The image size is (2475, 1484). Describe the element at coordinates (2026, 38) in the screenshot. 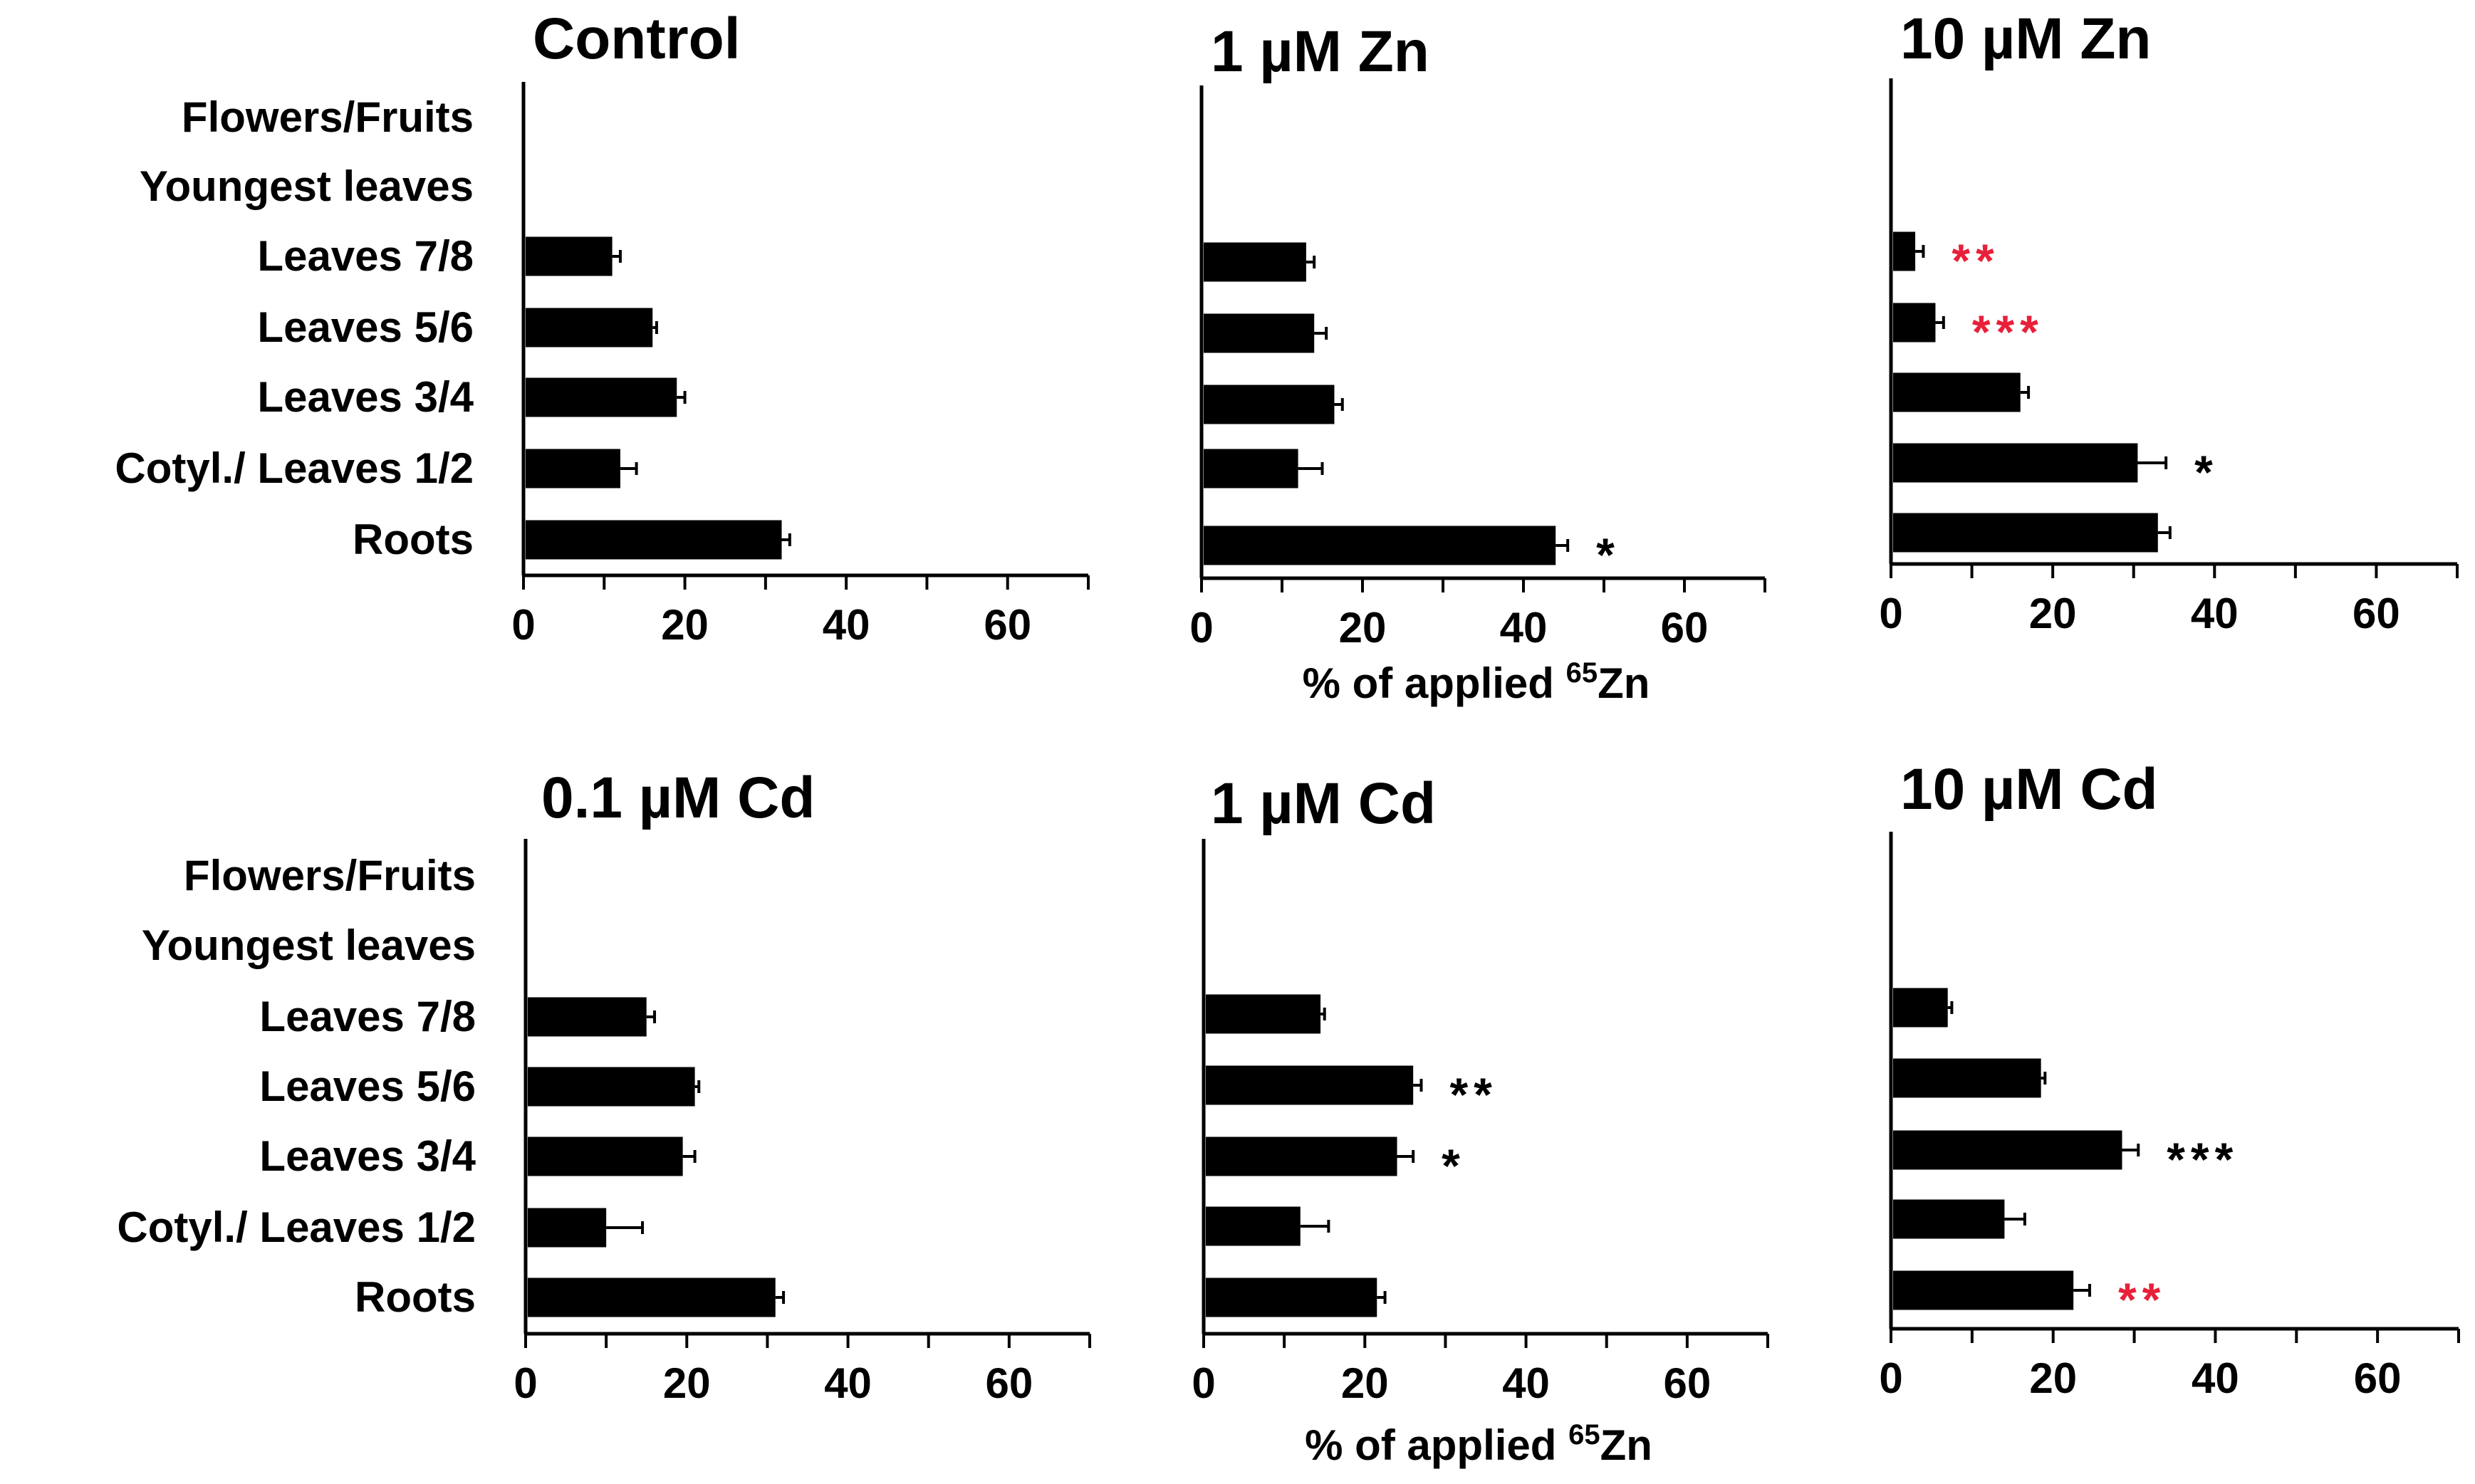

I see `panel-title: 10 µM Zn` at that location.